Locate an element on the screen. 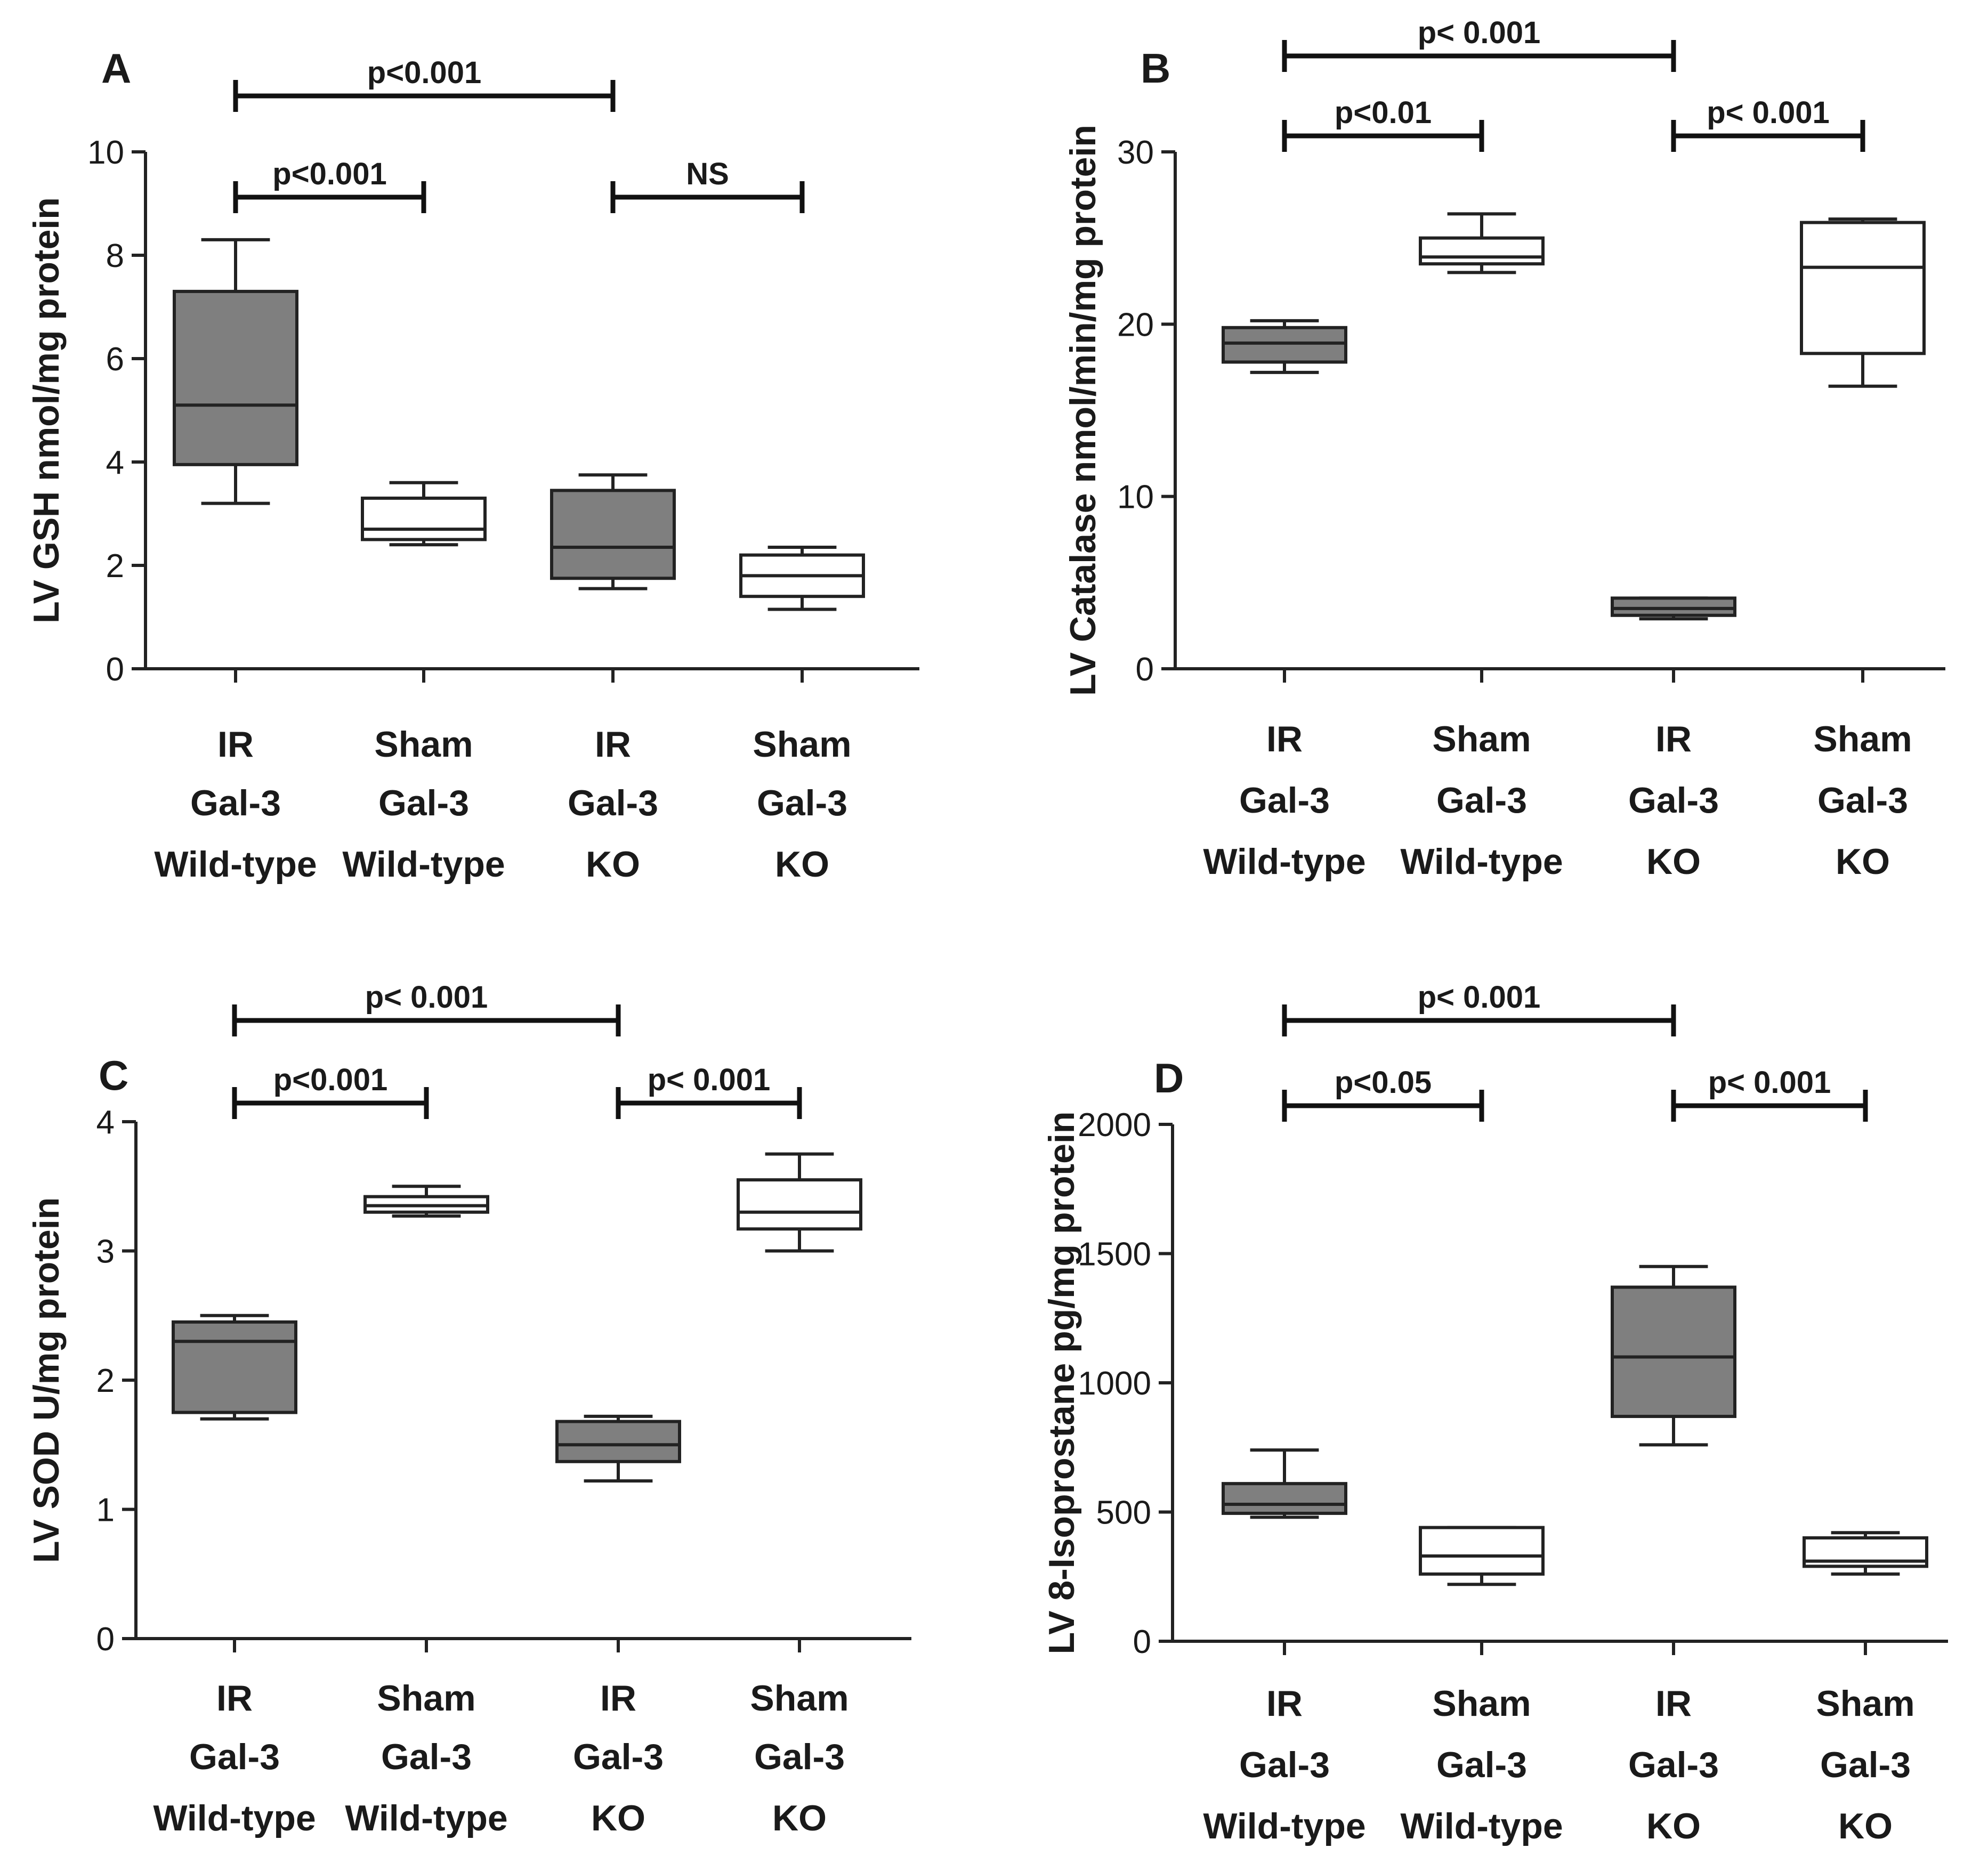 The width and height of the screenshot is (1988, 1864). y-axis-title: LV SOD U/mg protein is located at coordinates (46, 1380).